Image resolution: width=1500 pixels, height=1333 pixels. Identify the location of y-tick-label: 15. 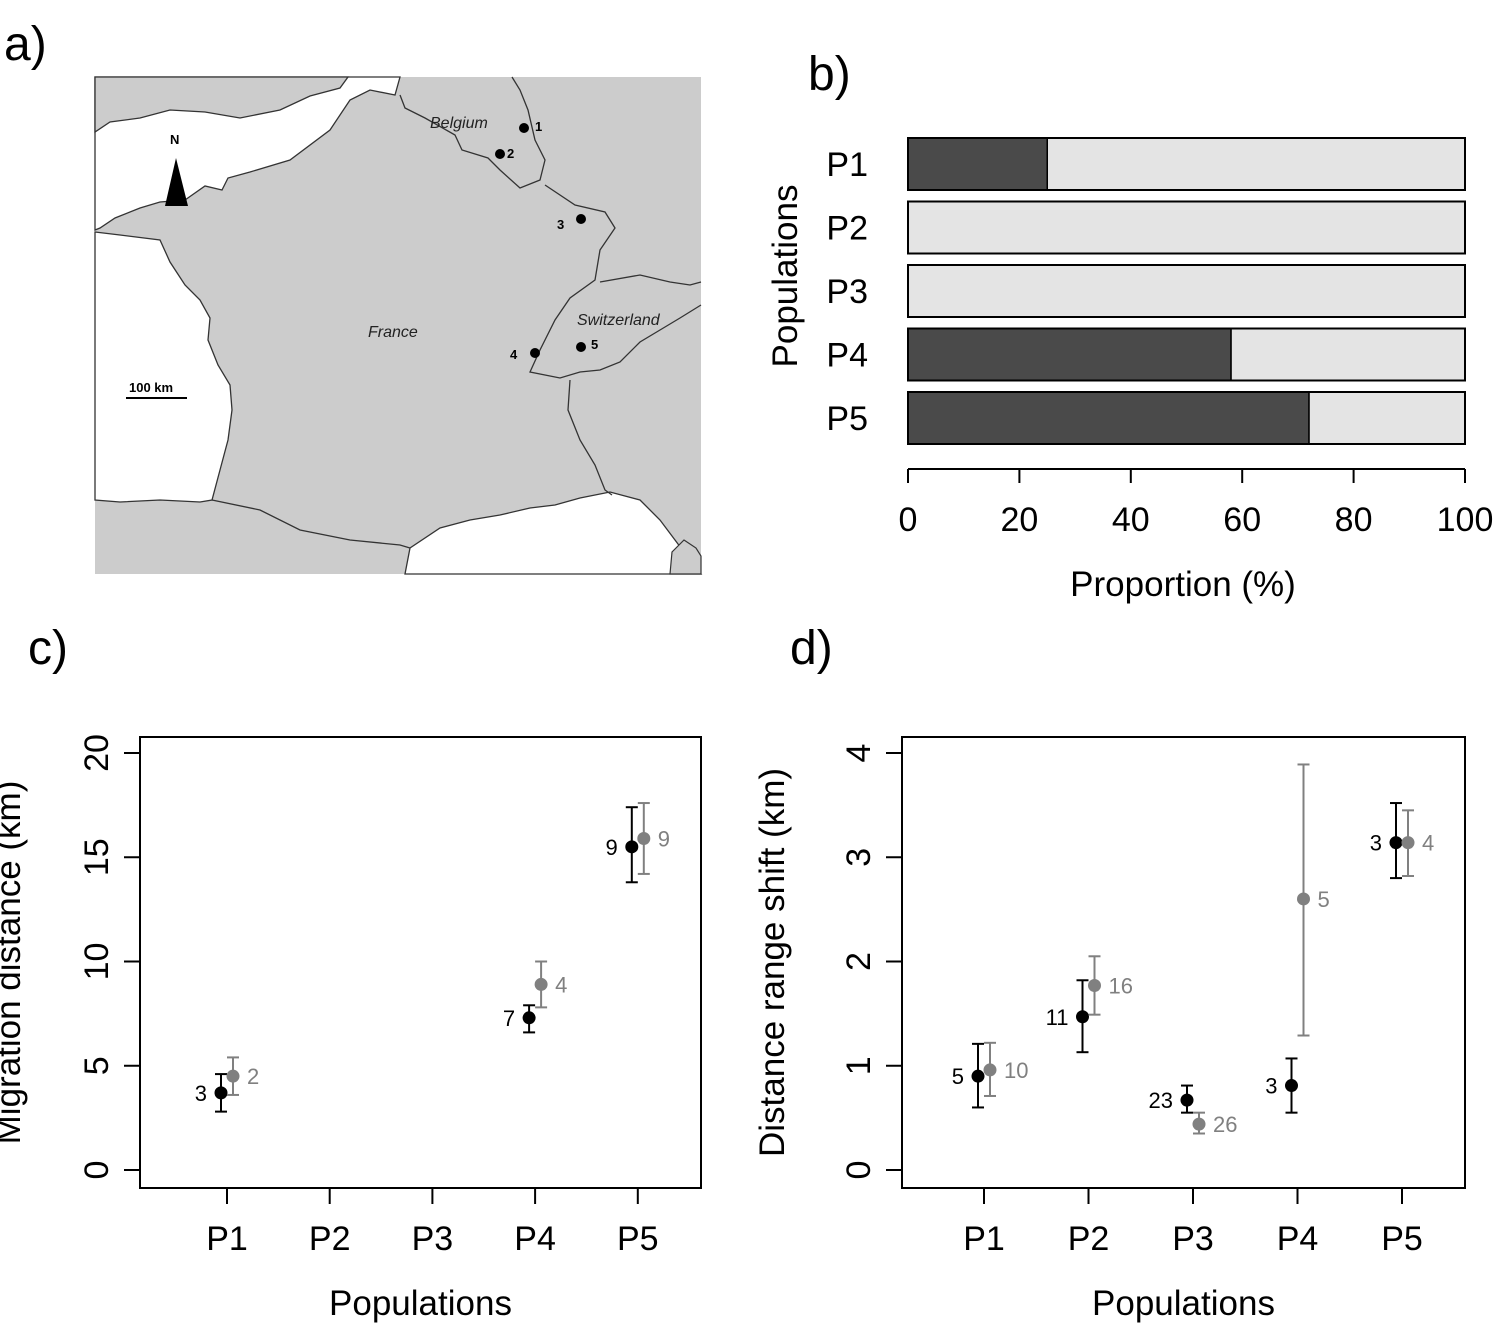
(97, 857).